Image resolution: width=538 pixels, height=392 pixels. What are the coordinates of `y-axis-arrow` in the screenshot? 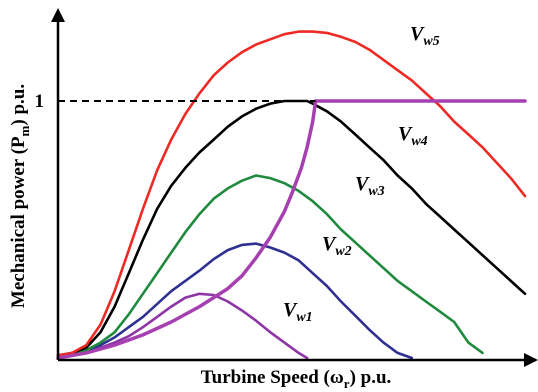 It's located at (58, 15).